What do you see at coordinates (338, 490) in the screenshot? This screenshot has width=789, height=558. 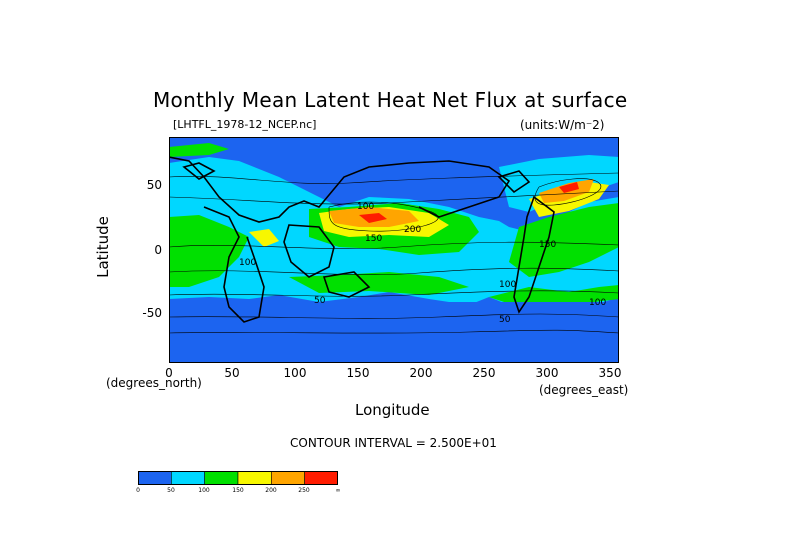 I see `colorbar-tick-label: ∞` at bounding box center [338, 490].